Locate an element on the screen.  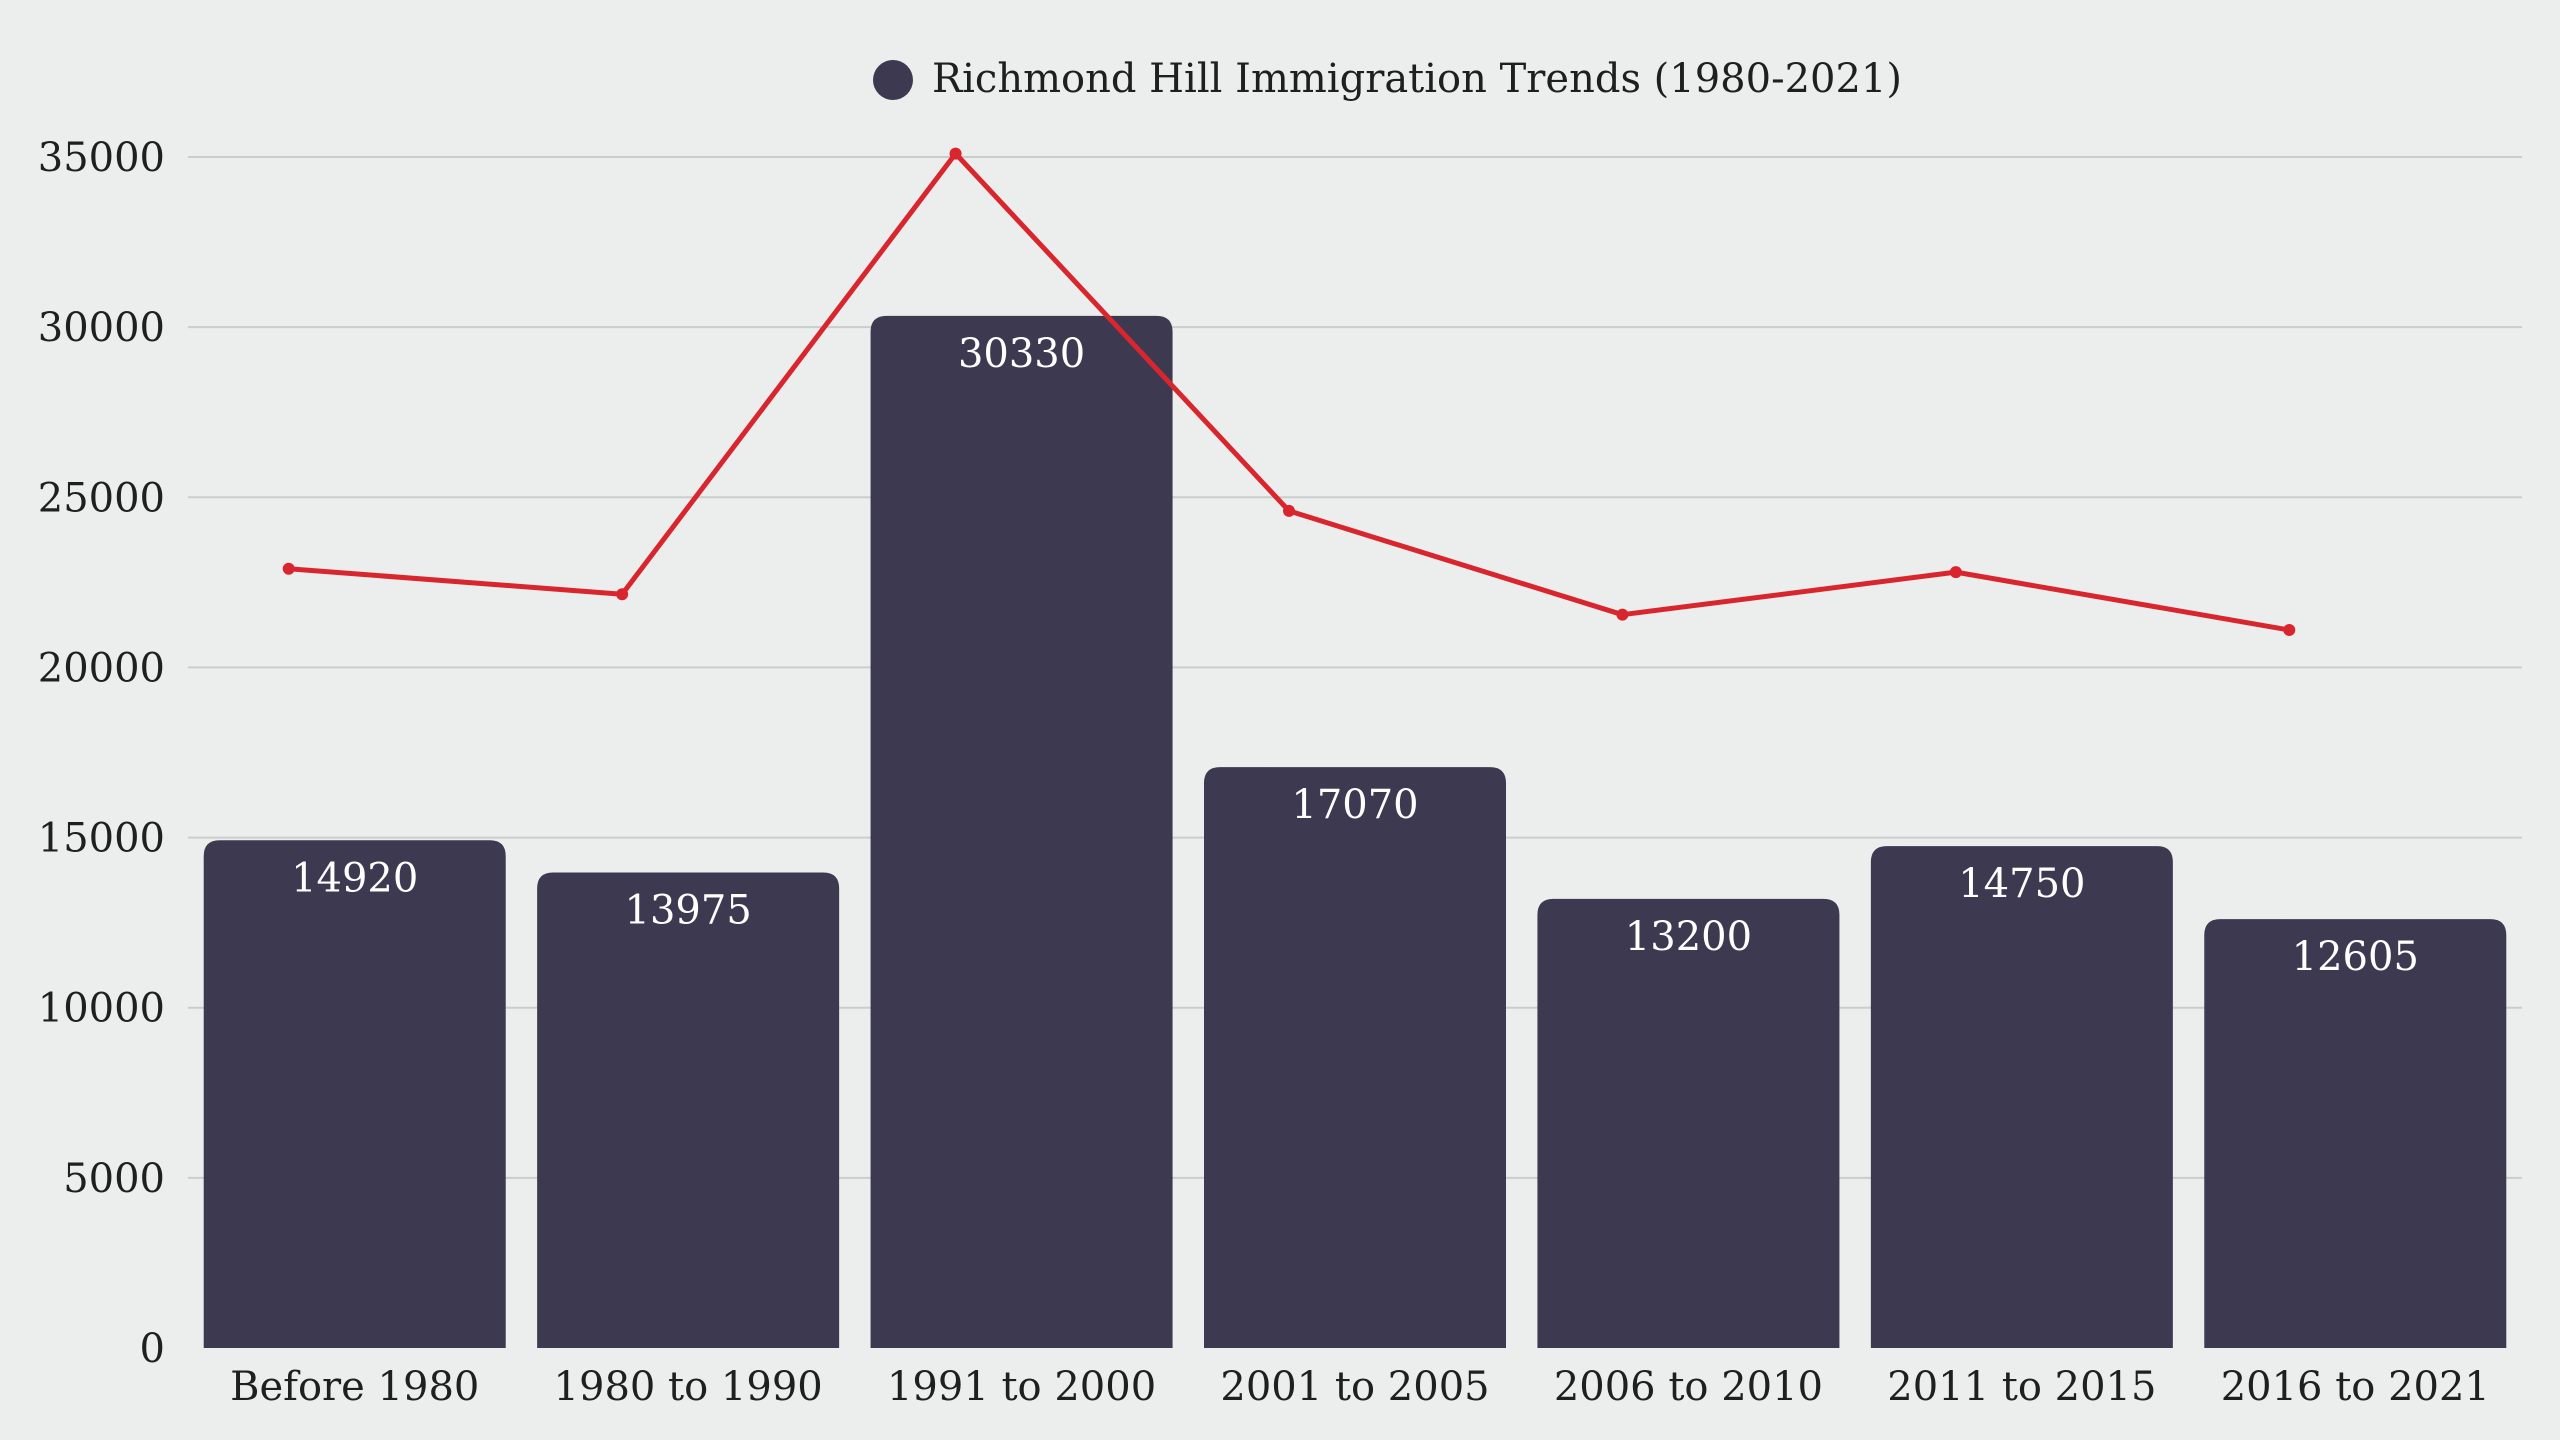
bar-value-label: 12605 is located at coordinates (2355, 957).